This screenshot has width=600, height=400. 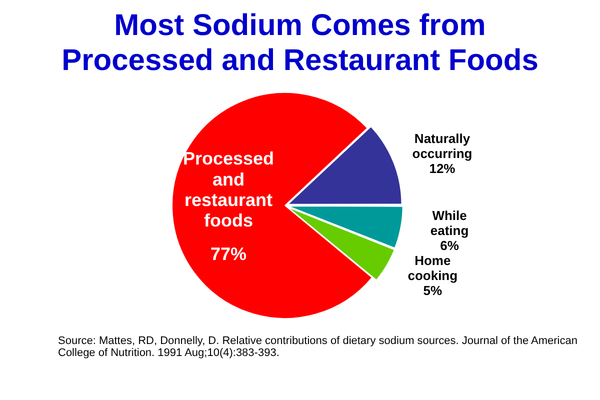 What do you see at coordinates (318, 347) in the screenshot?
I see `source-note: Source: Mattes, RD, Donnelly, D. Relative contributions of dietary sodium sources. Journal of the American College of Nutrition. 1991 Aug;10(4):383-393.` at bounding box center [318, 347].